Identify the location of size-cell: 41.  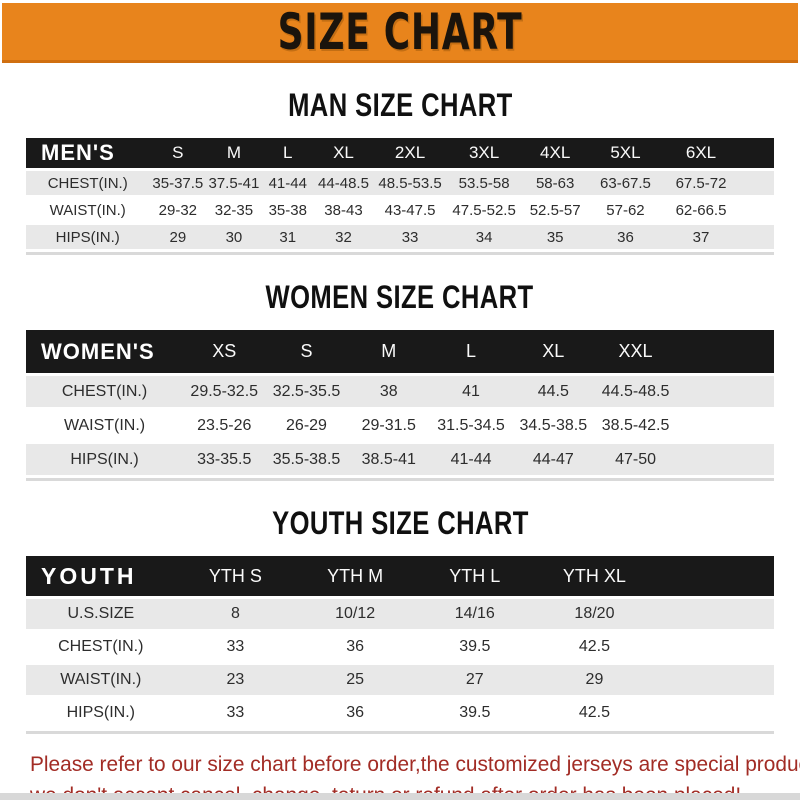
(471, 393).